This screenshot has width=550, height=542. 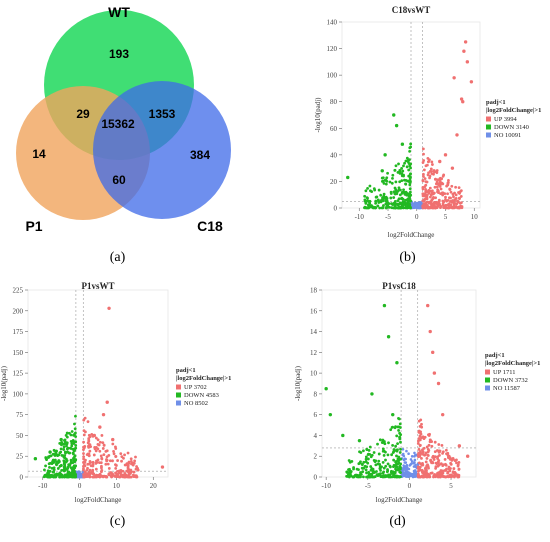 I want to click on y-tick-label: 2, so click(x=316, y=457).